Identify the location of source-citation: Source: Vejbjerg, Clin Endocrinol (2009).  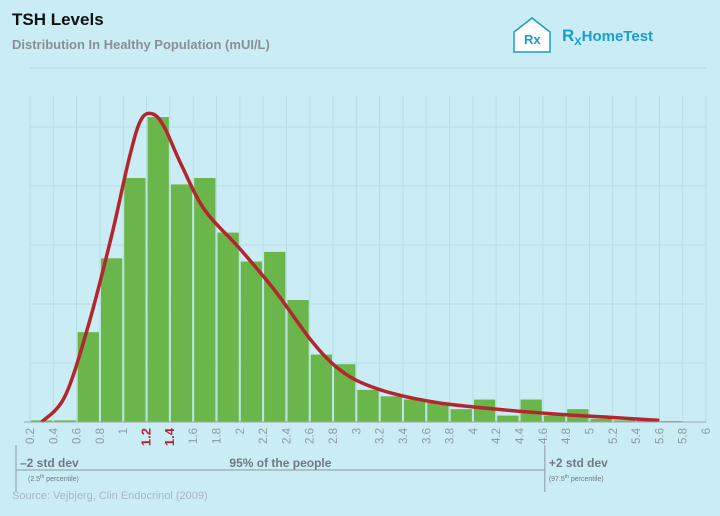
(110, 496).